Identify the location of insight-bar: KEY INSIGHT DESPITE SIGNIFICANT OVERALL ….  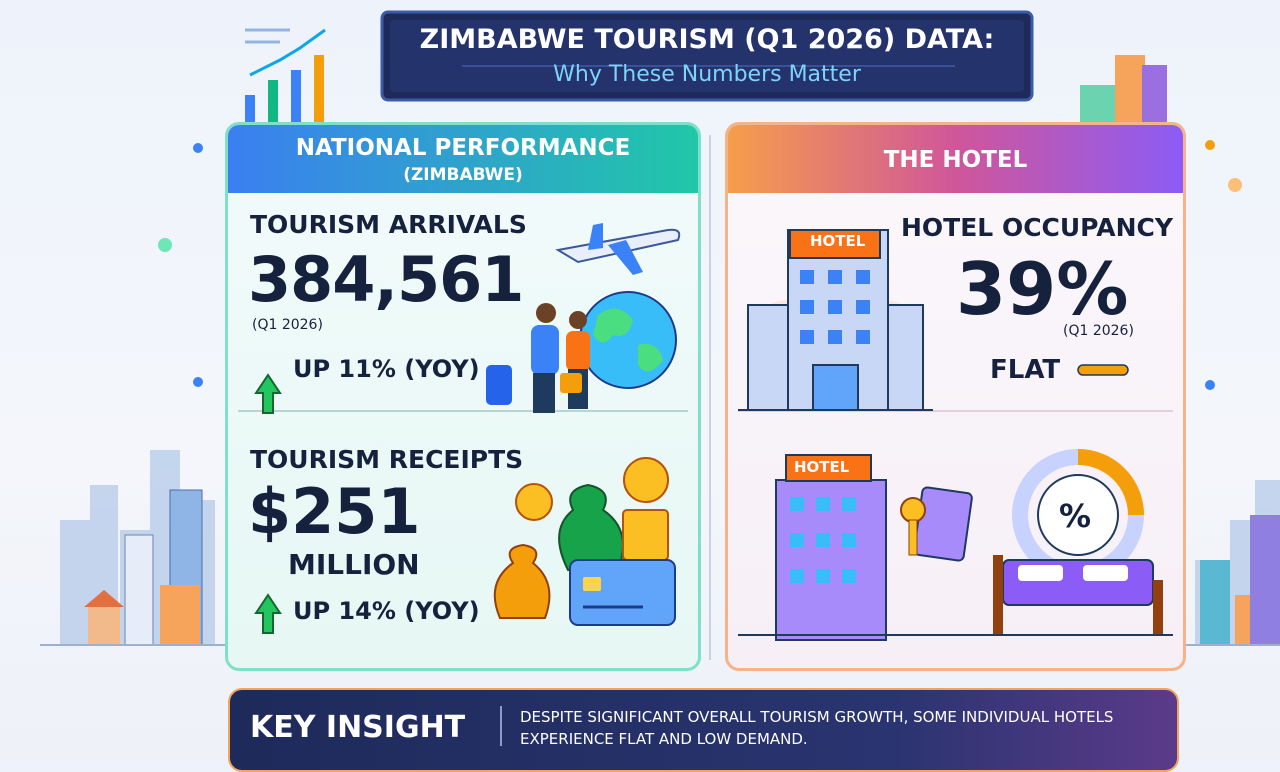
(703, 730).